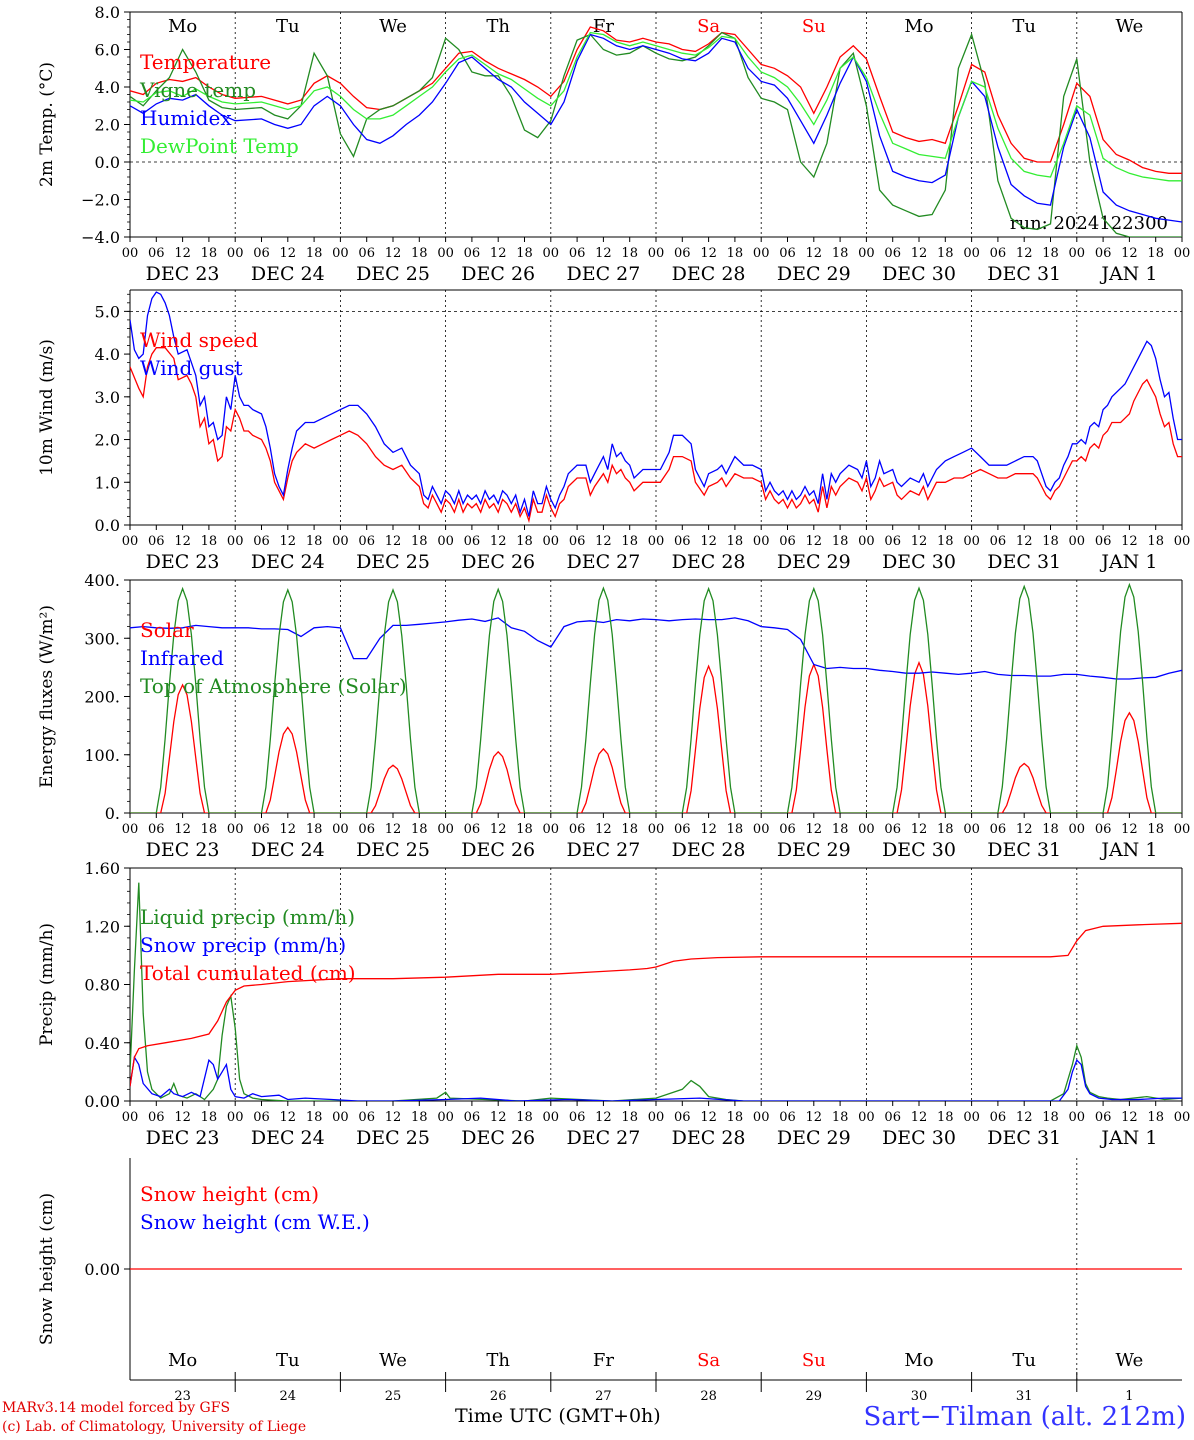 The height and width of the screenshot is (1440, 1194). I want to click on y-axis-title: Energy fluxes (W/m²), so click(47, 696).